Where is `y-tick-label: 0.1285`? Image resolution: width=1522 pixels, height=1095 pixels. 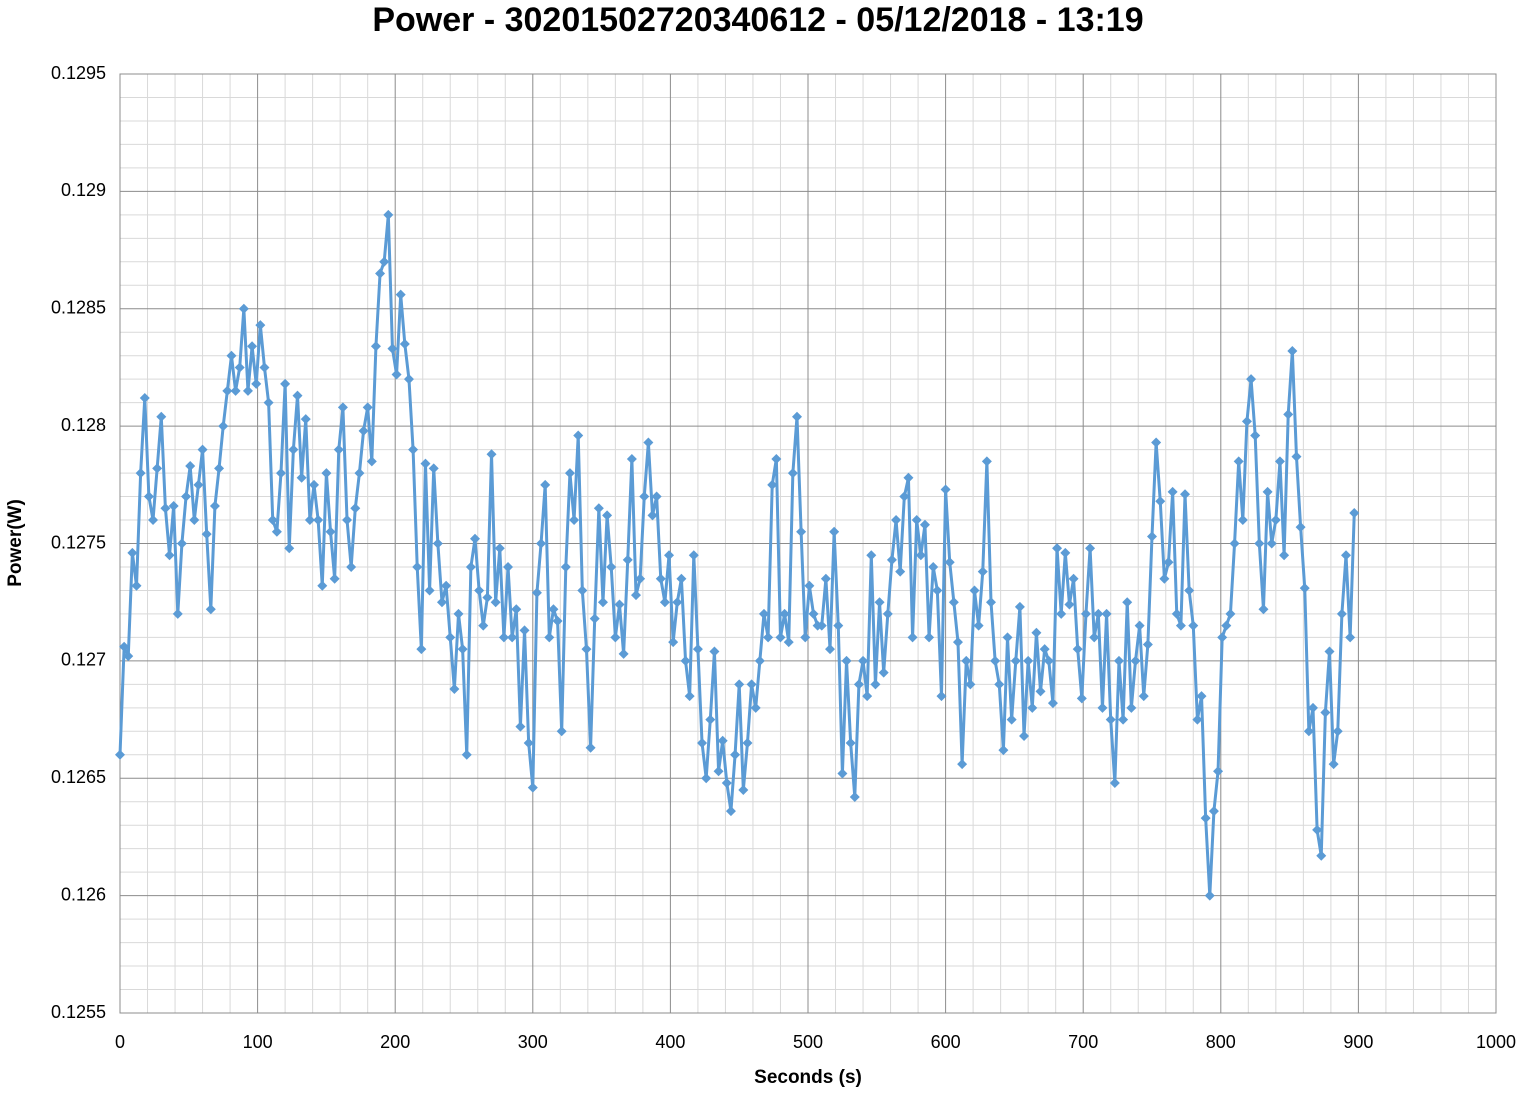
y-tick-label: 0.1285 is located at coordinates (78, 308).